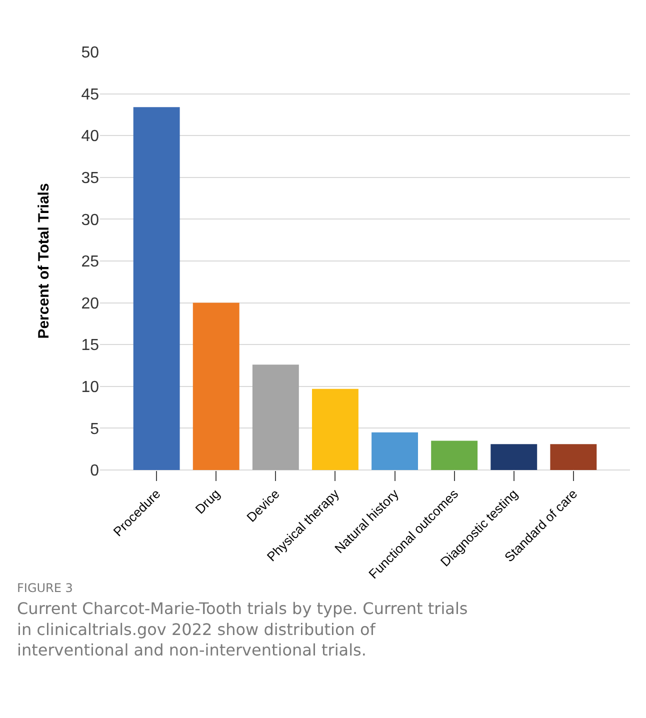 The image size is (646, 718). I want to click on y-tick-label: 50, so click(90, 53).